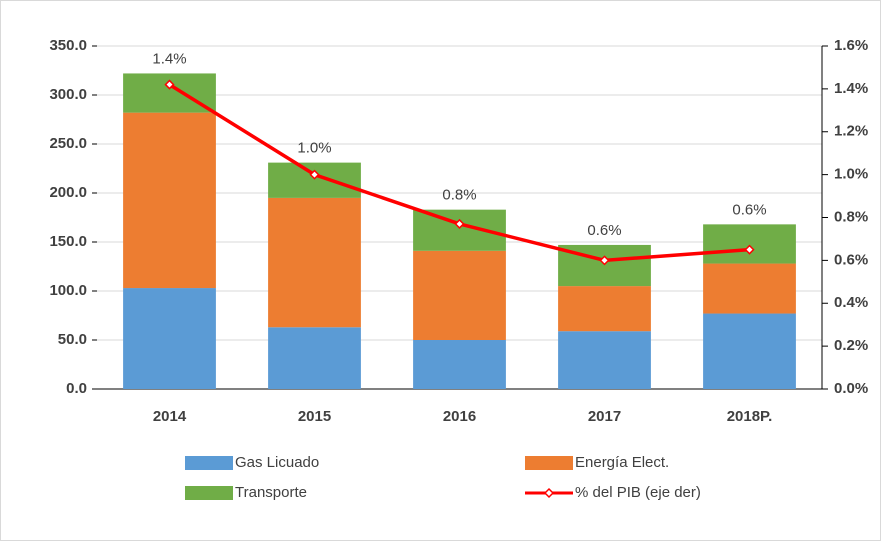 This screenshot has width=890, height=544. What do you see at coordinates (549, 493) in the screenshot?
I see `legend-marker` at bounding box center [549, 493].